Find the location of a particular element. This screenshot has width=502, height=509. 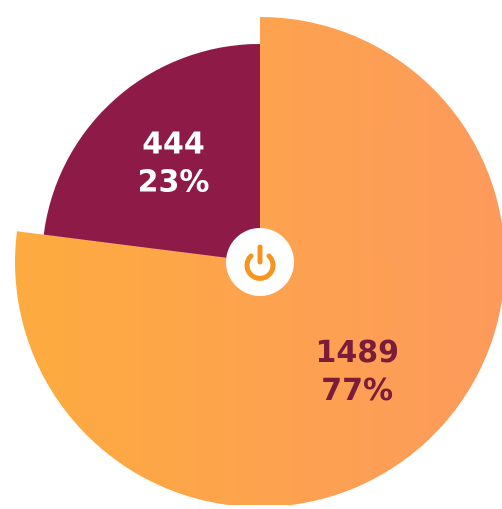

slice-value-label: 1489 is located at coordinates (357, 352).